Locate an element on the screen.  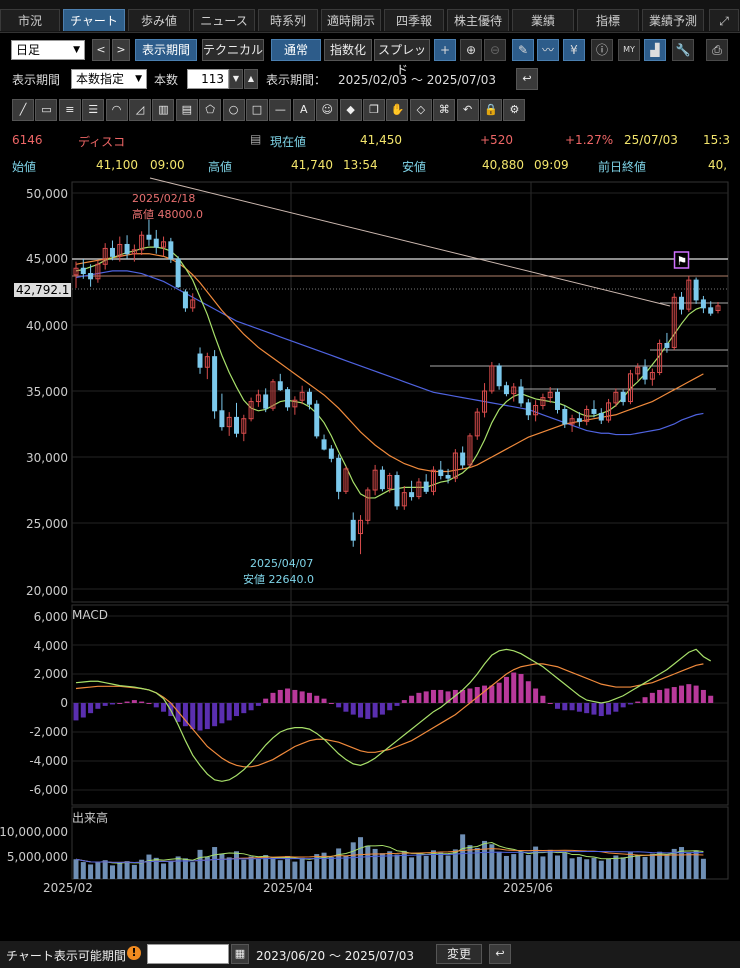
copy-icon: ❐ is located at coordinates (374, 110).